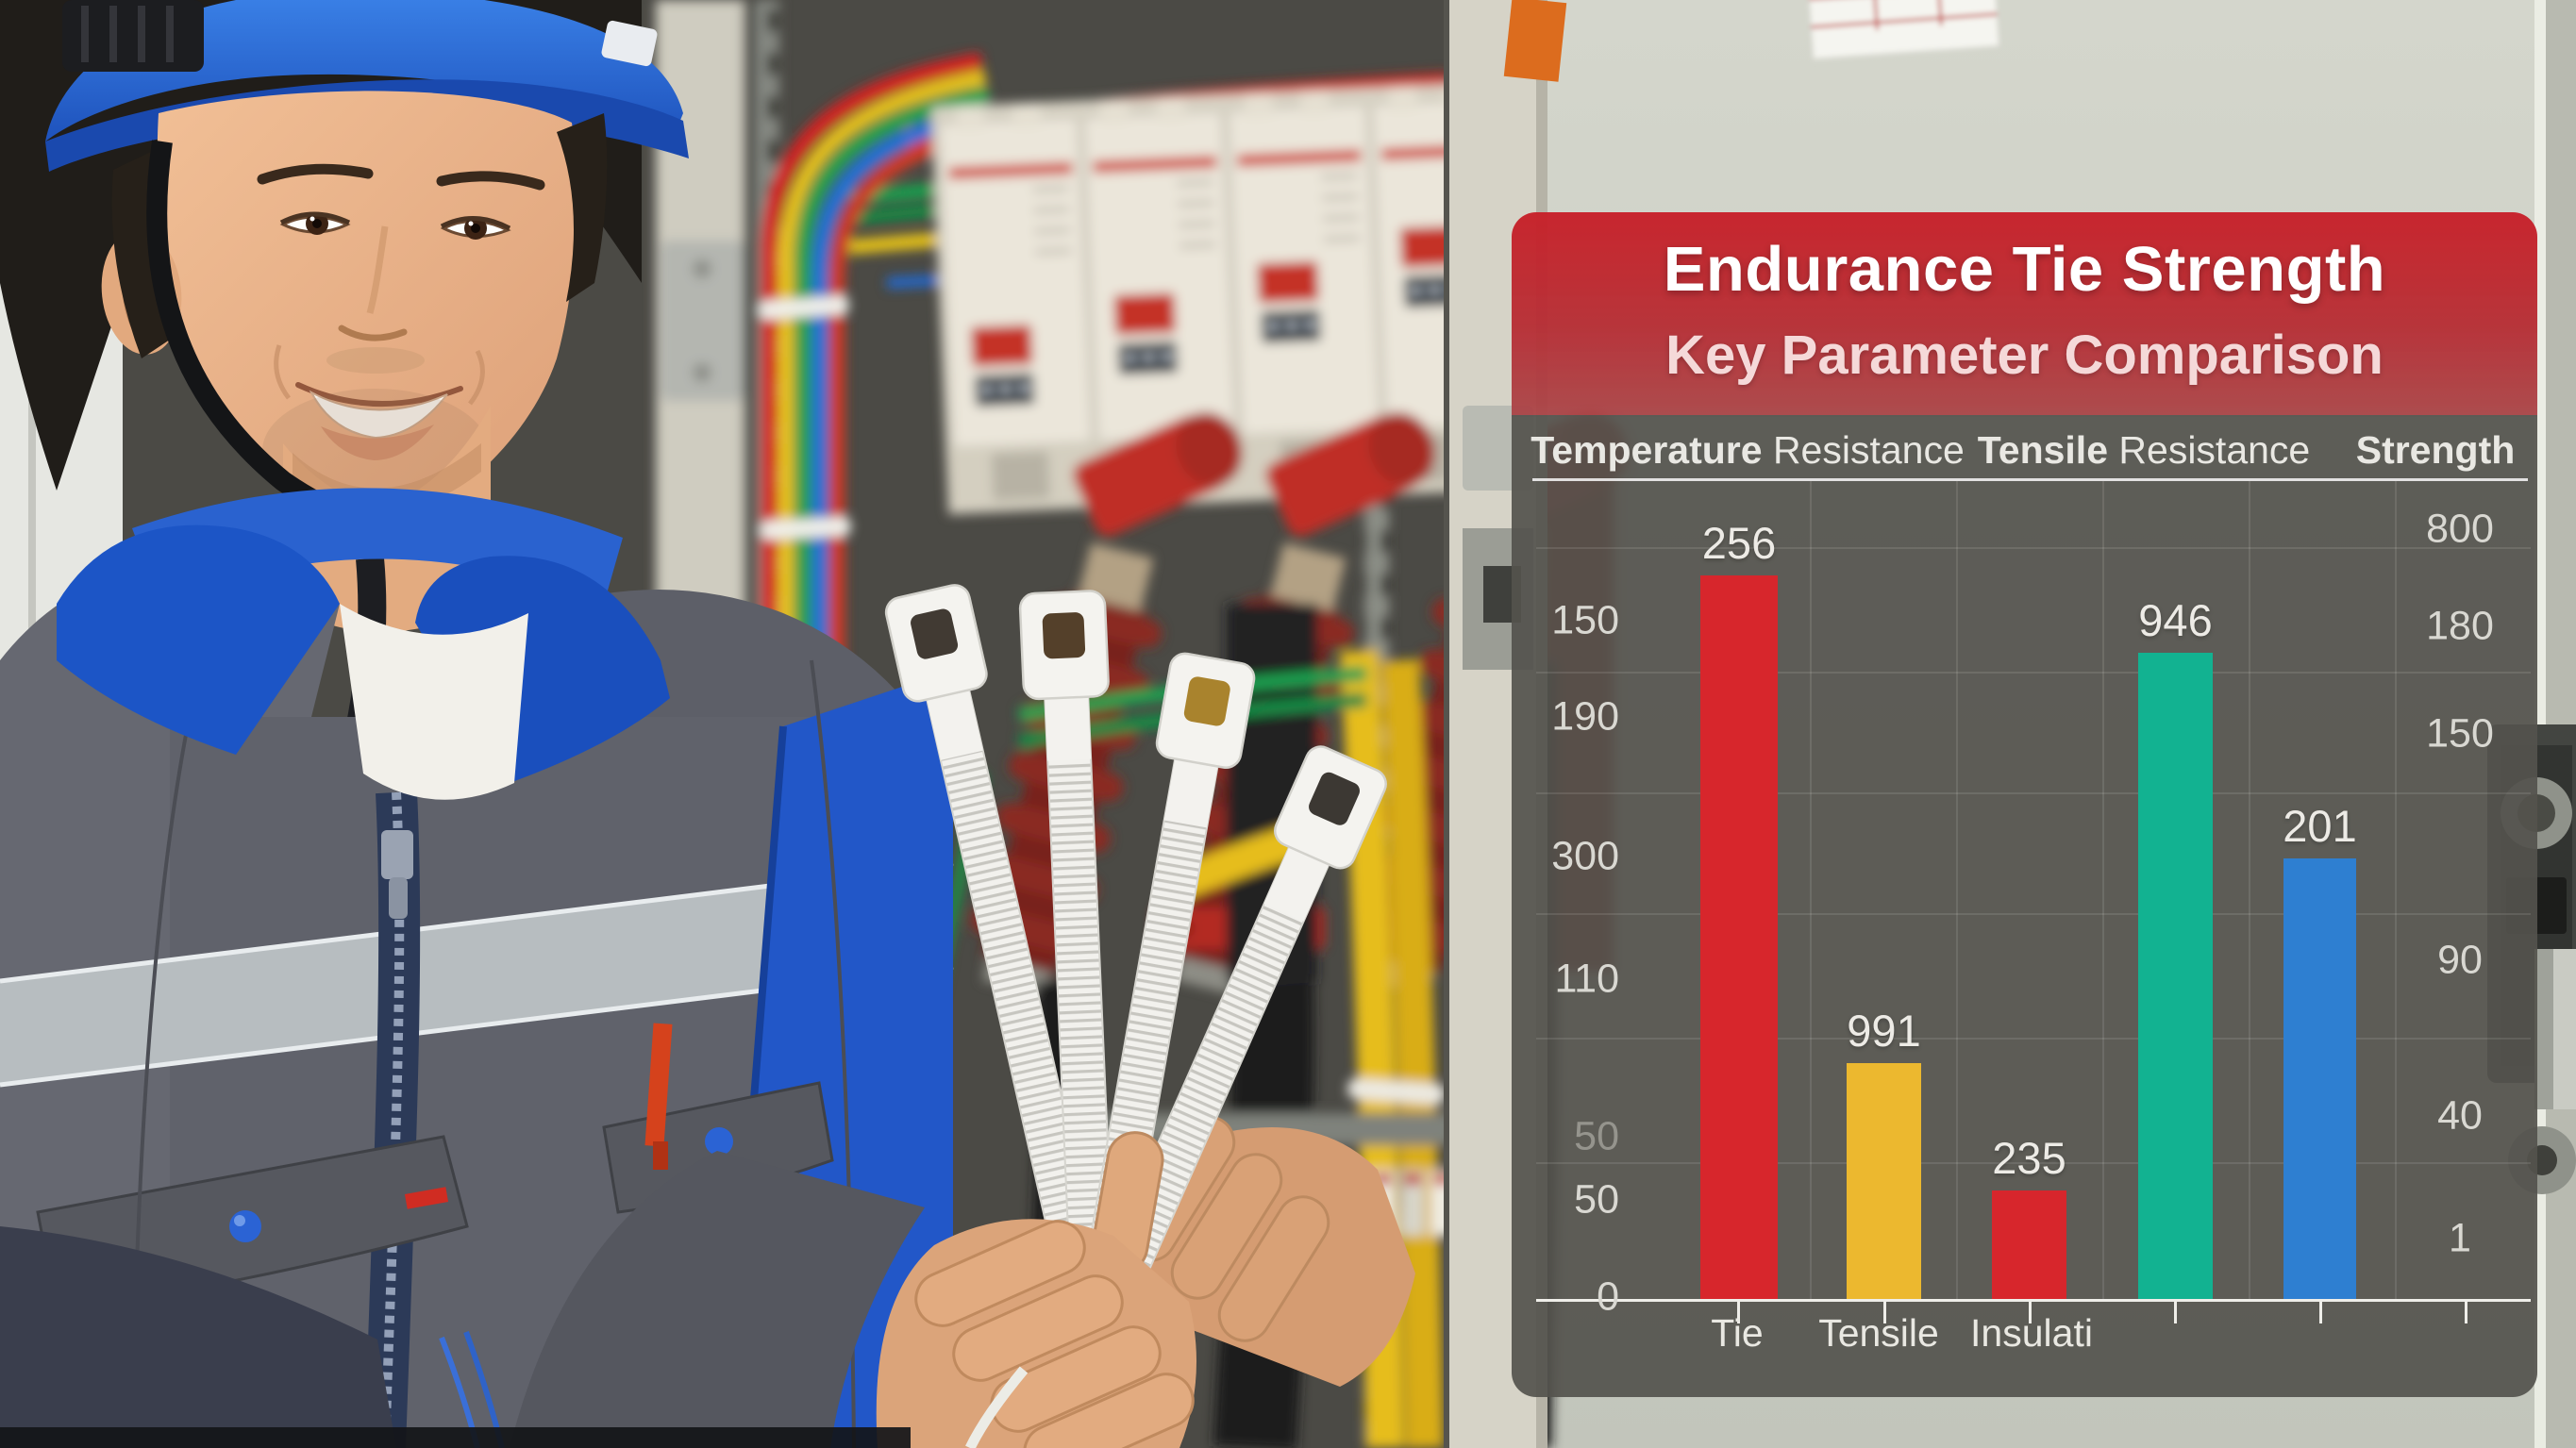 The width and height of the screenshot is (2576, 1448). What do you see at coordinates (2460, 733) in the screenshot?
I see `right-axis-tick-label: 150` at bounding box center [2460, 733].